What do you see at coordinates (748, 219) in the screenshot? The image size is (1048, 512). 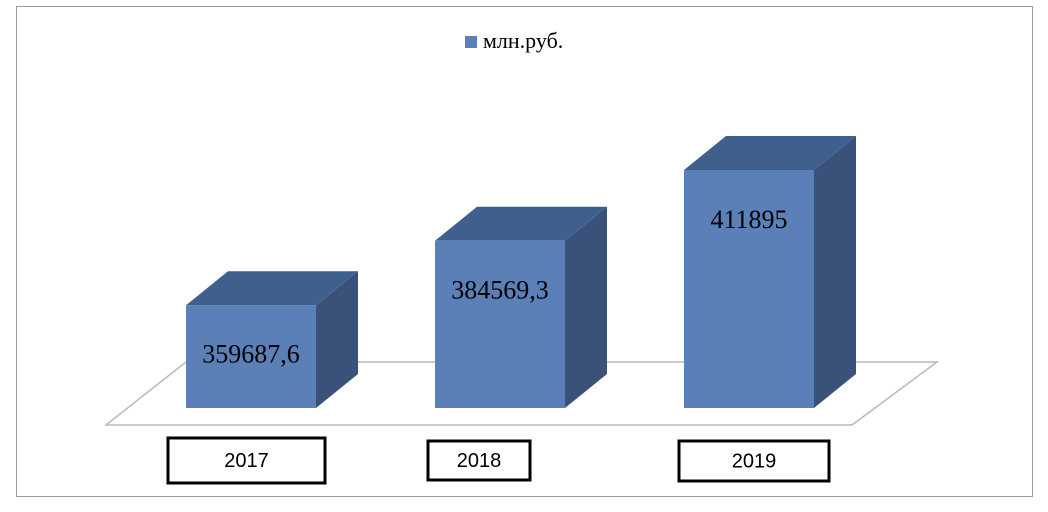 I see `value-label: 411895` at bounding box center [748, 219].